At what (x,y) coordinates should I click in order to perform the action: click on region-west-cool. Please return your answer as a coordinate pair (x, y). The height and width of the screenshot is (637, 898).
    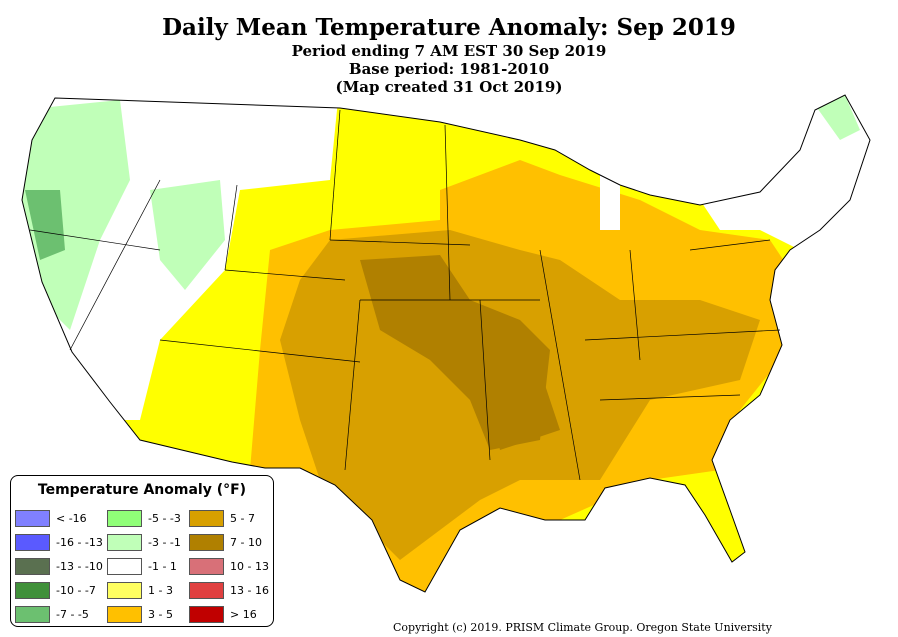
    Looking at the image, I should click on (76, 215).